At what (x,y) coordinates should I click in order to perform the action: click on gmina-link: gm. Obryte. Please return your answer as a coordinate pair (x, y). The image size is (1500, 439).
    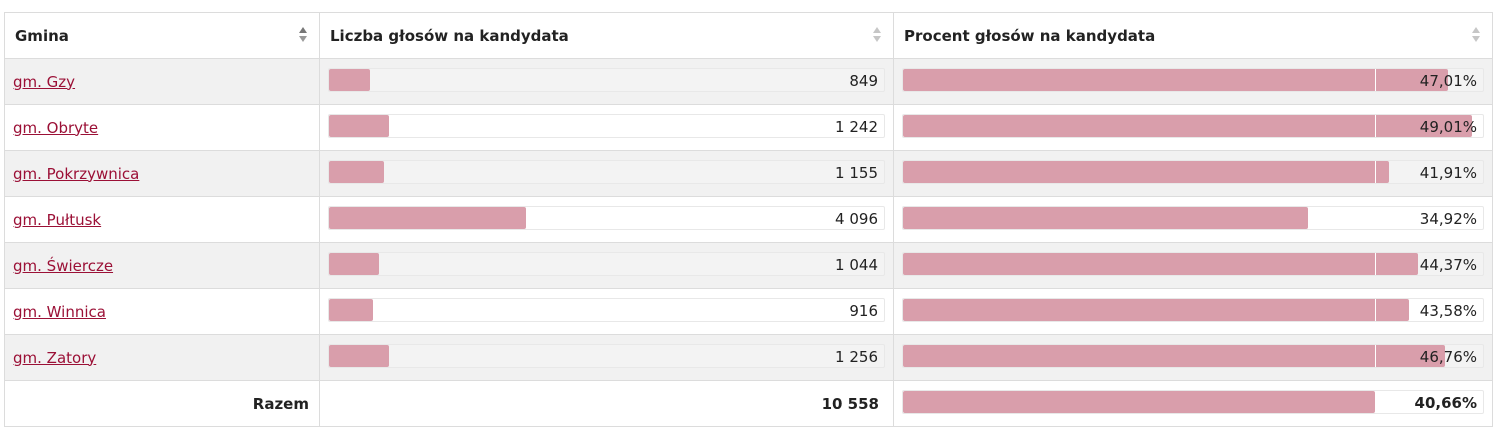
    Looking at the image, I should click on (56, 127).